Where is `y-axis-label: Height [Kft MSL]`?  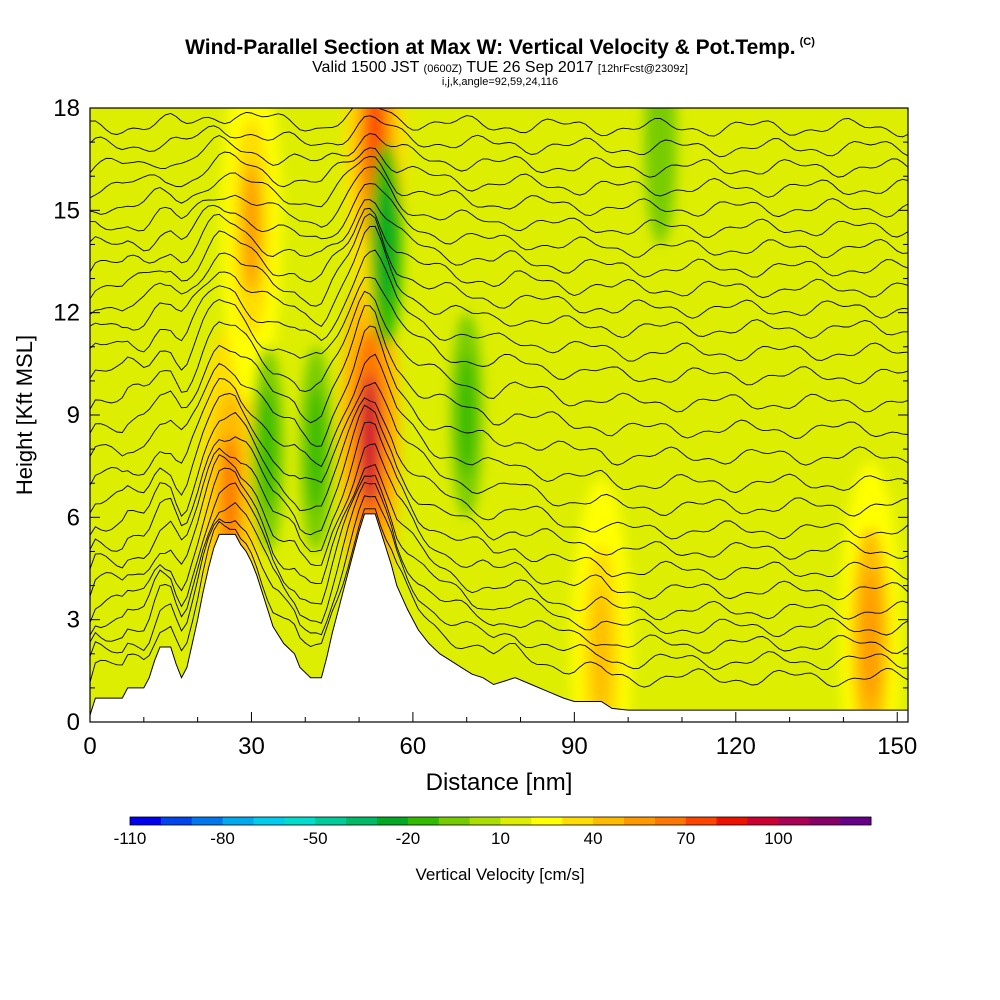
y-axis-label: Height [Kft MSL] is located at coordinates (24, 415).